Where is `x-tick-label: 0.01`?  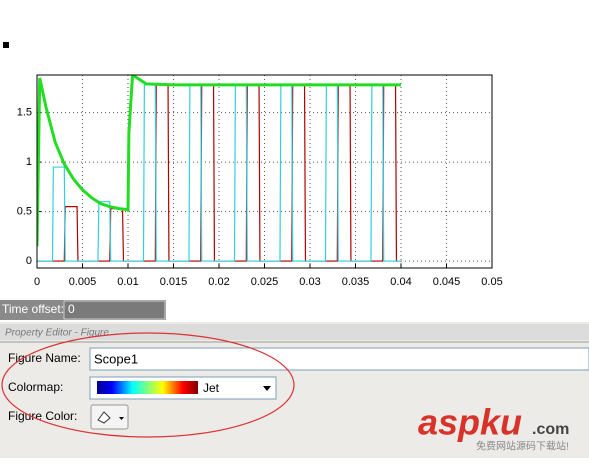 x-tick-label: 0.01 is located at coordinates (127, 282).